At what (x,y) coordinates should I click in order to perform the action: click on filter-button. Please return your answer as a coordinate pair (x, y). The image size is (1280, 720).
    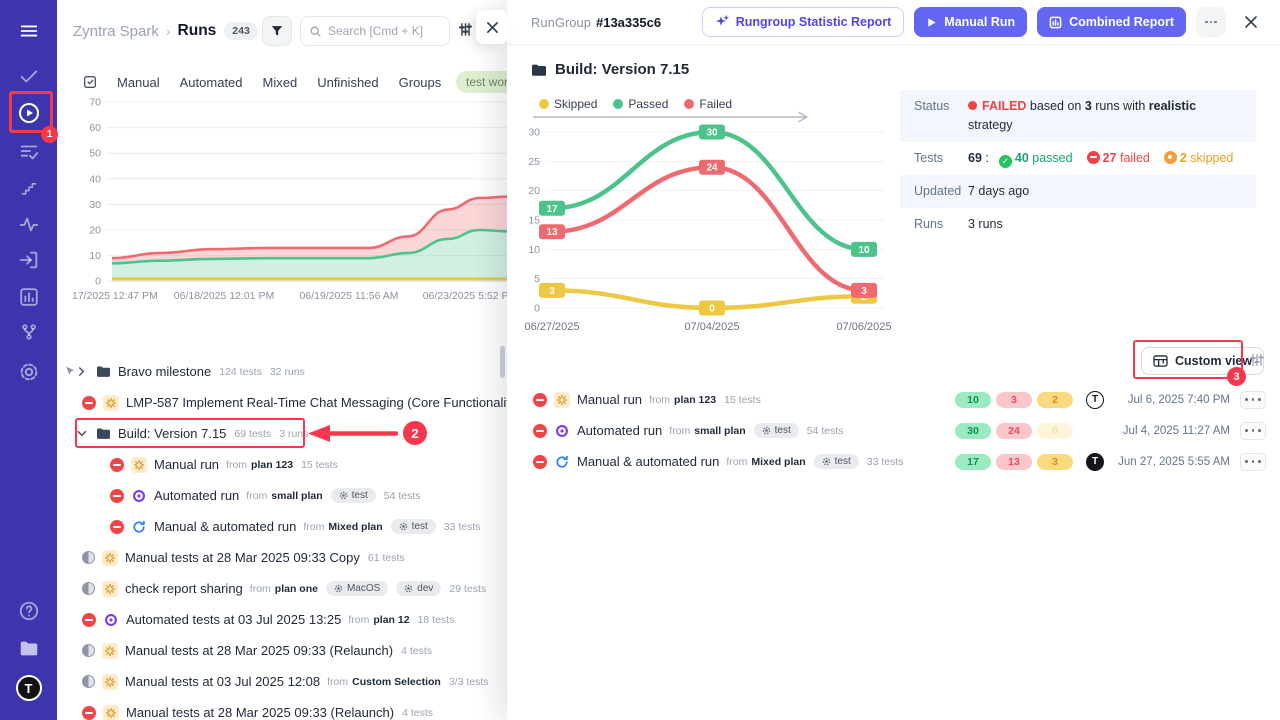
    Looking at the image, I should click on (277, 31).